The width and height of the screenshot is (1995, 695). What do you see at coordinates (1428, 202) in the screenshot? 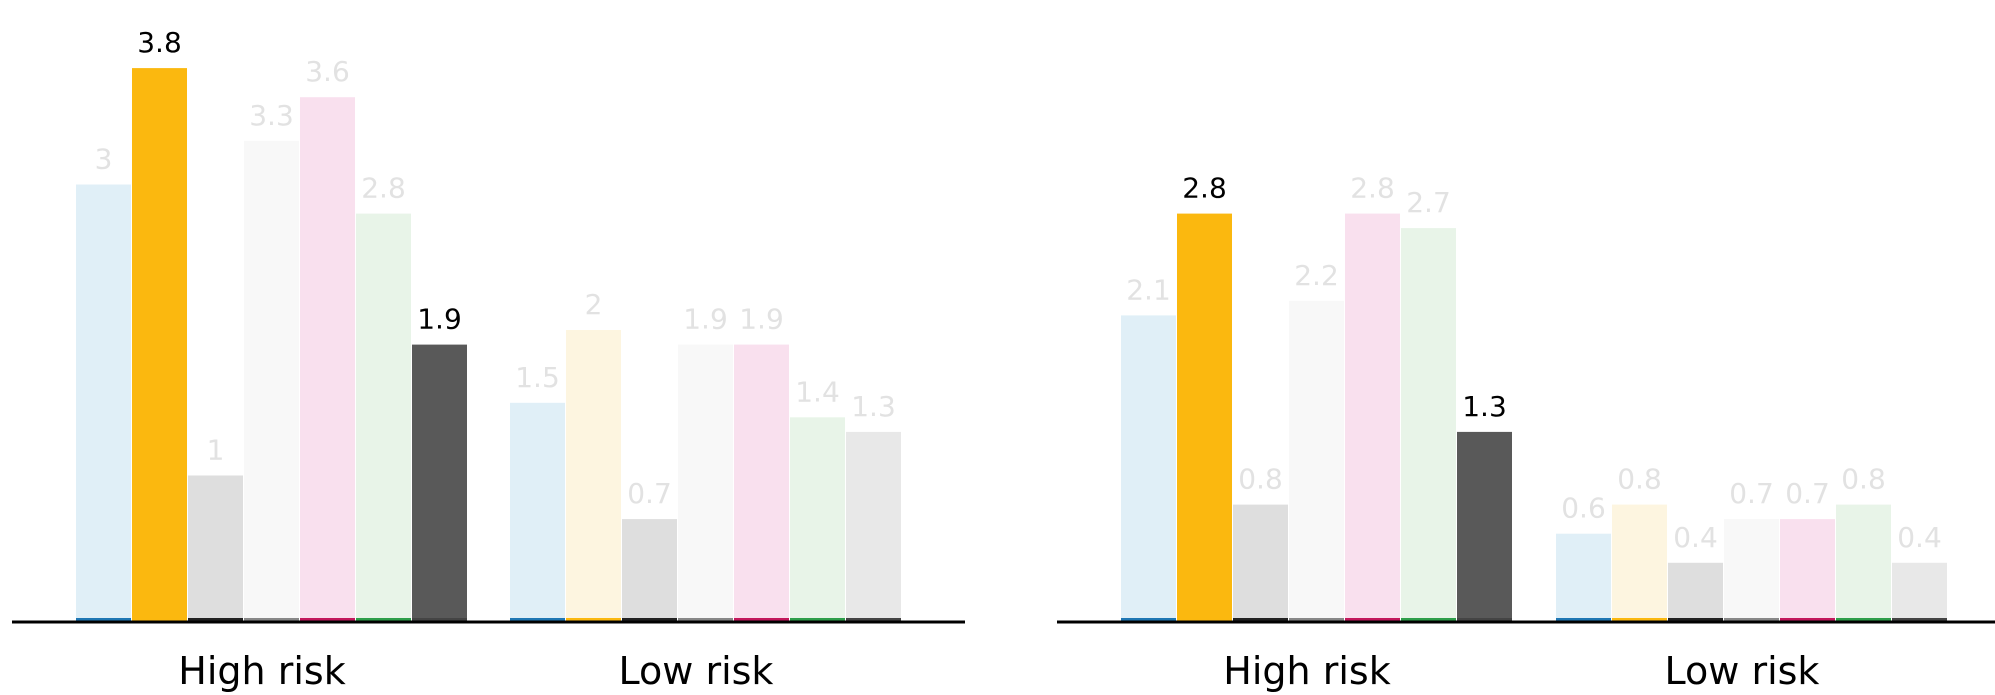
I see `data-label: 2.7` at bounding box center [1428, 202].